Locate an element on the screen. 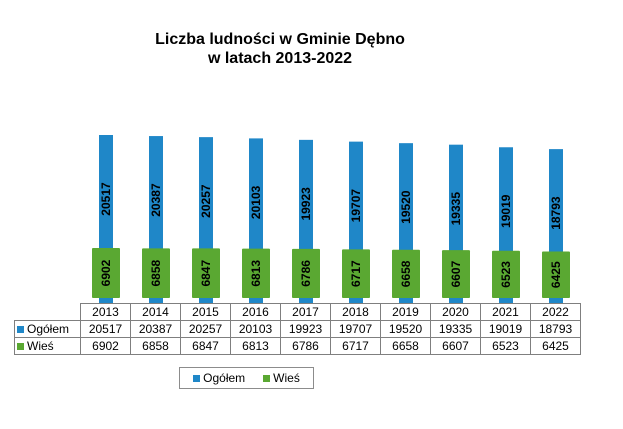 The height and width of the screenshot is (429, 623). bar-wies-2022 is located at coordinates (556, 274).